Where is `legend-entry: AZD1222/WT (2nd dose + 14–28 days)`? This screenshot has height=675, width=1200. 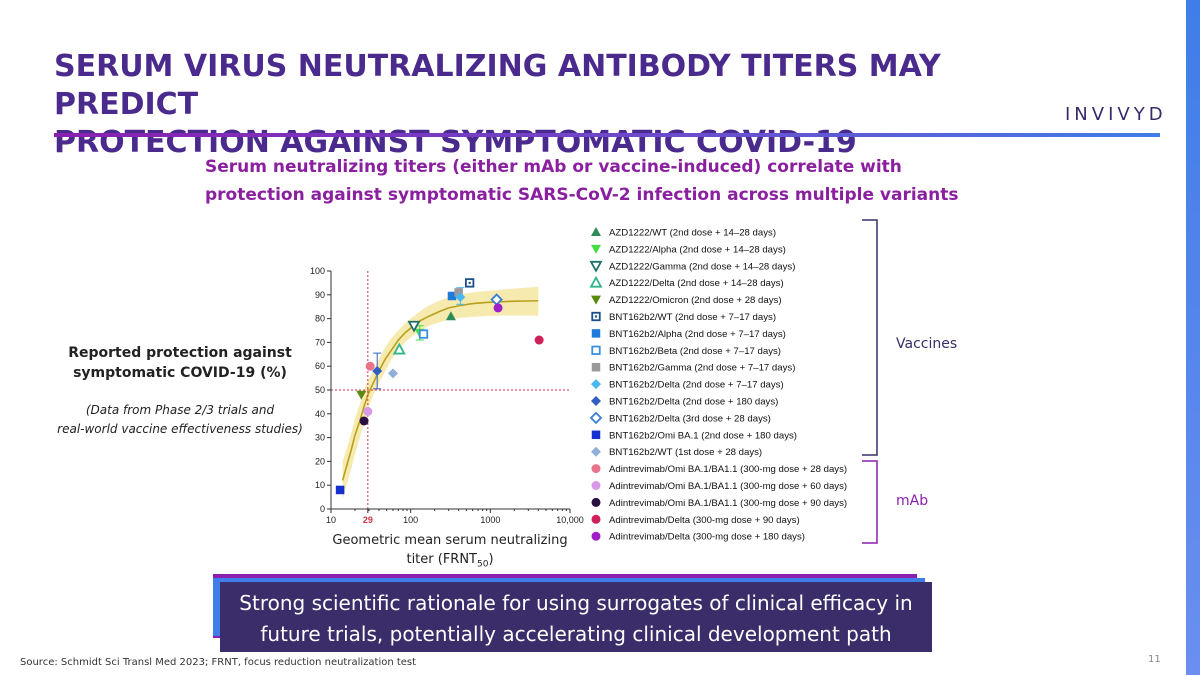 legend-entry: AZD1222/WT (2nd dose + 14–28 days) is located at coordinates (692, 233).